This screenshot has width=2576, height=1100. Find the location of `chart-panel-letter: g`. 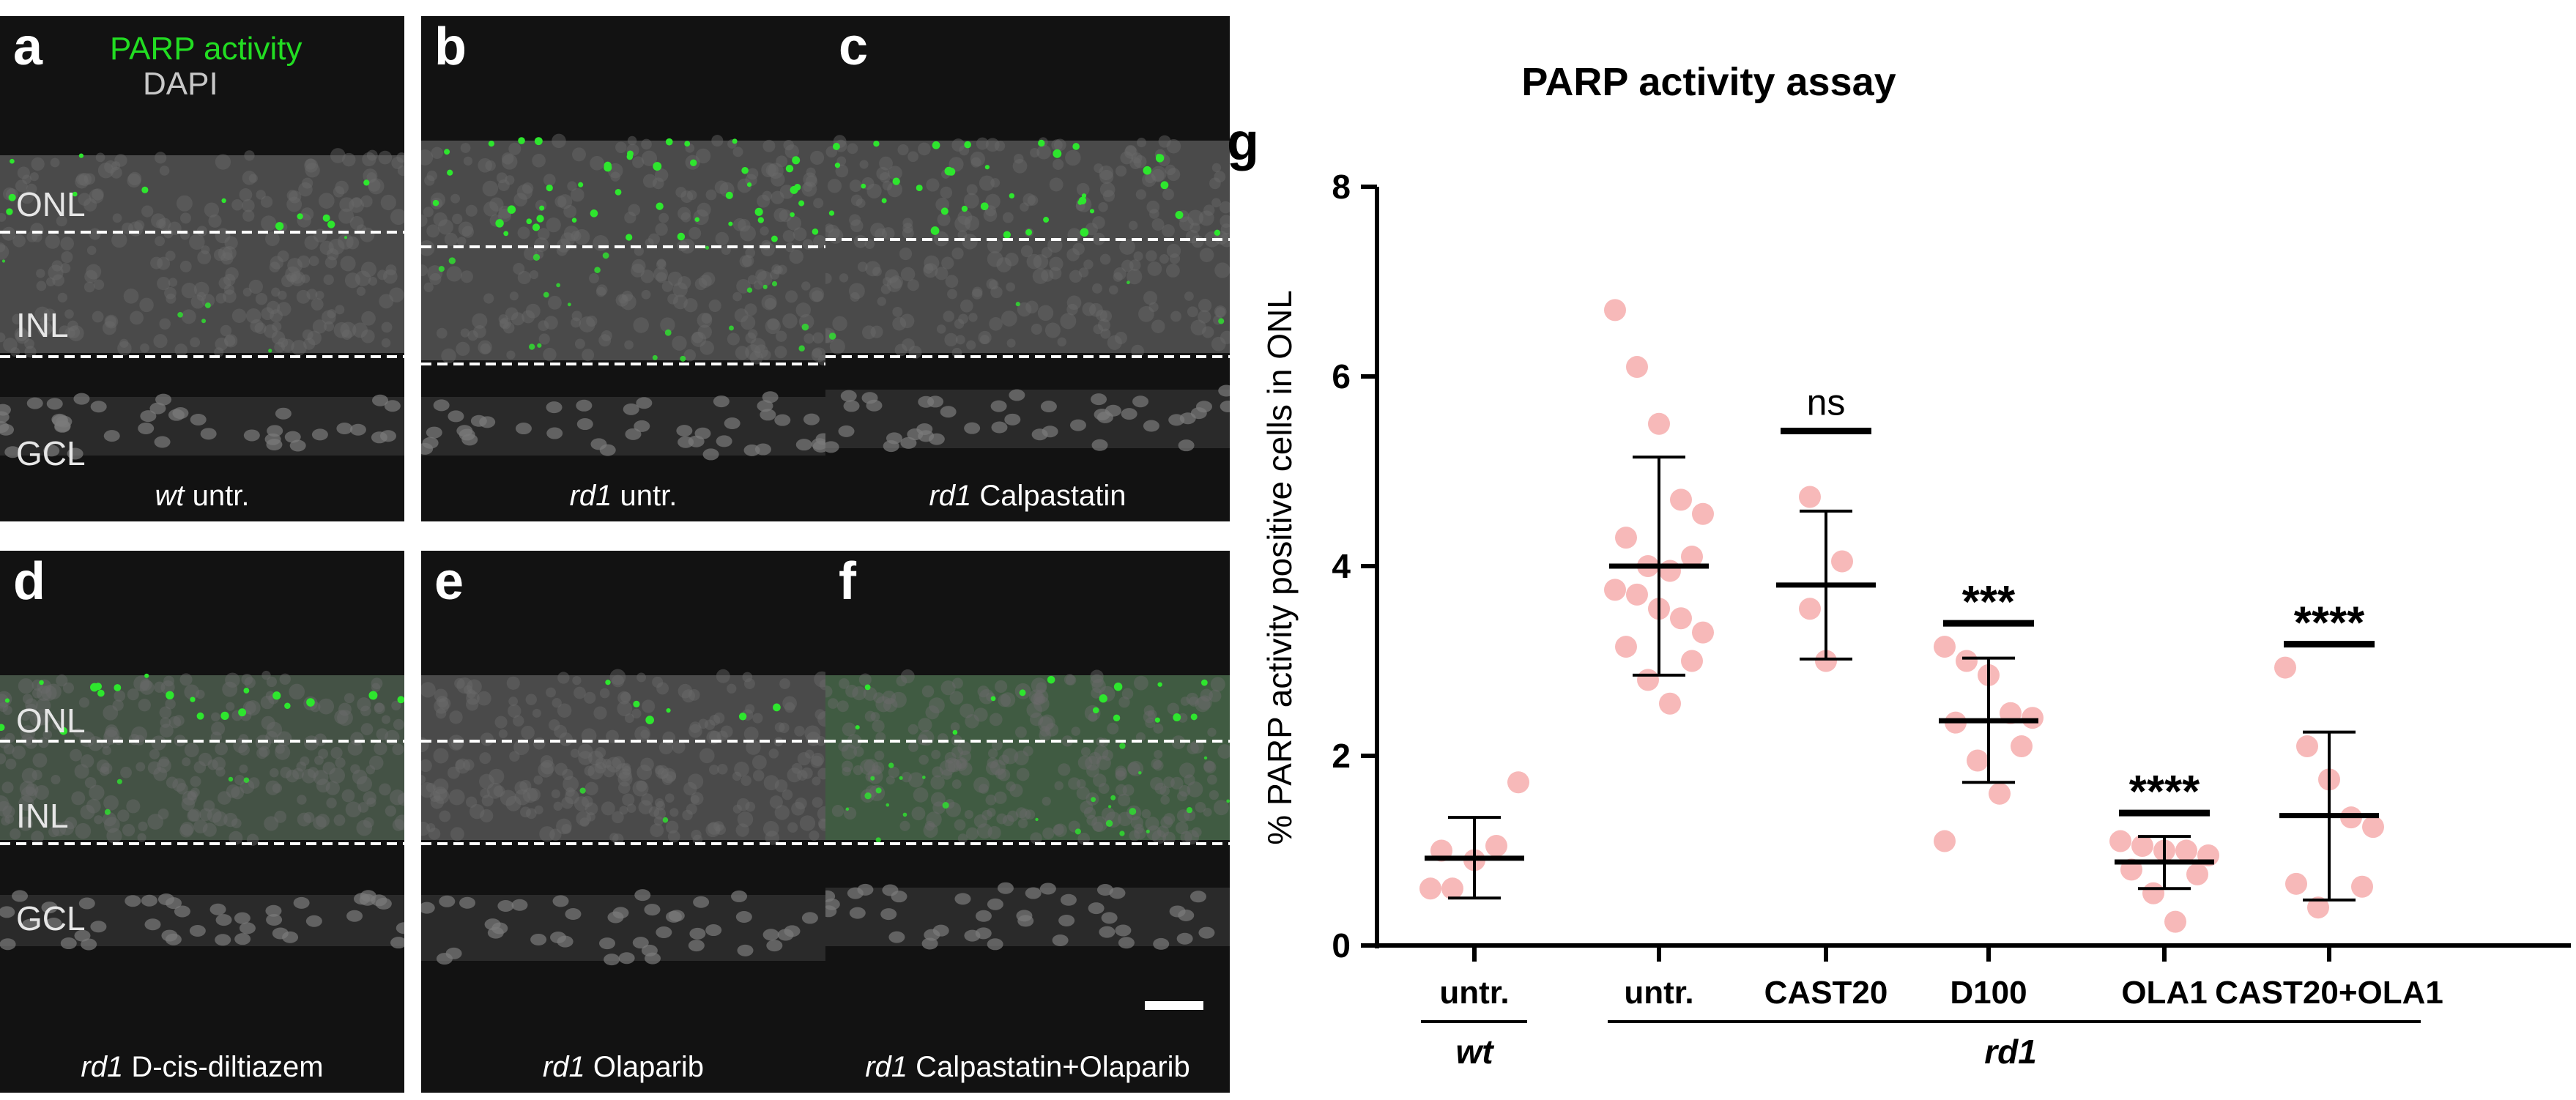

chart-panel-letter: g is located at coordinates (1243, 142).